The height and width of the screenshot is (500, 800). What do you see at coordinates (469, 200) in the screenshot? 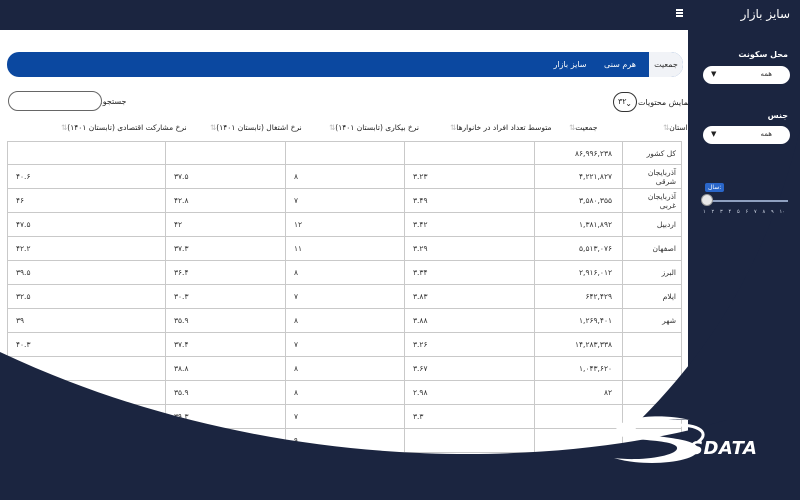
I see `cell-avg-household: ۳.۴۹` at bounding box center [469, 200].